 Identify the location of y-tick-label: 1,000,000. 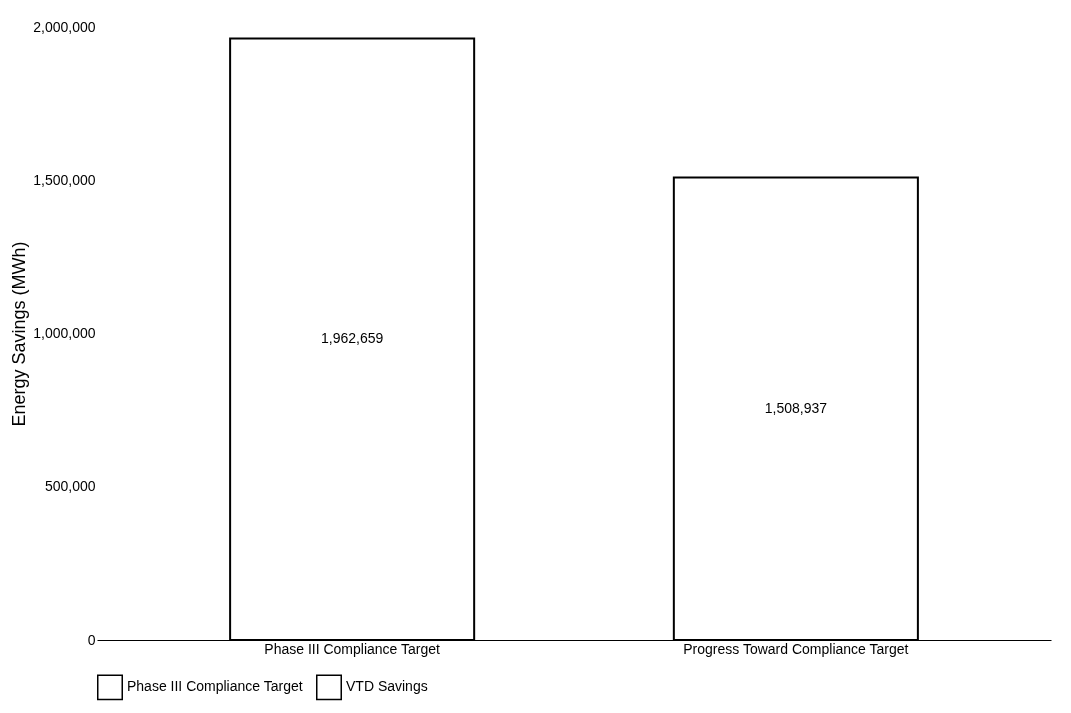
(64, 333).